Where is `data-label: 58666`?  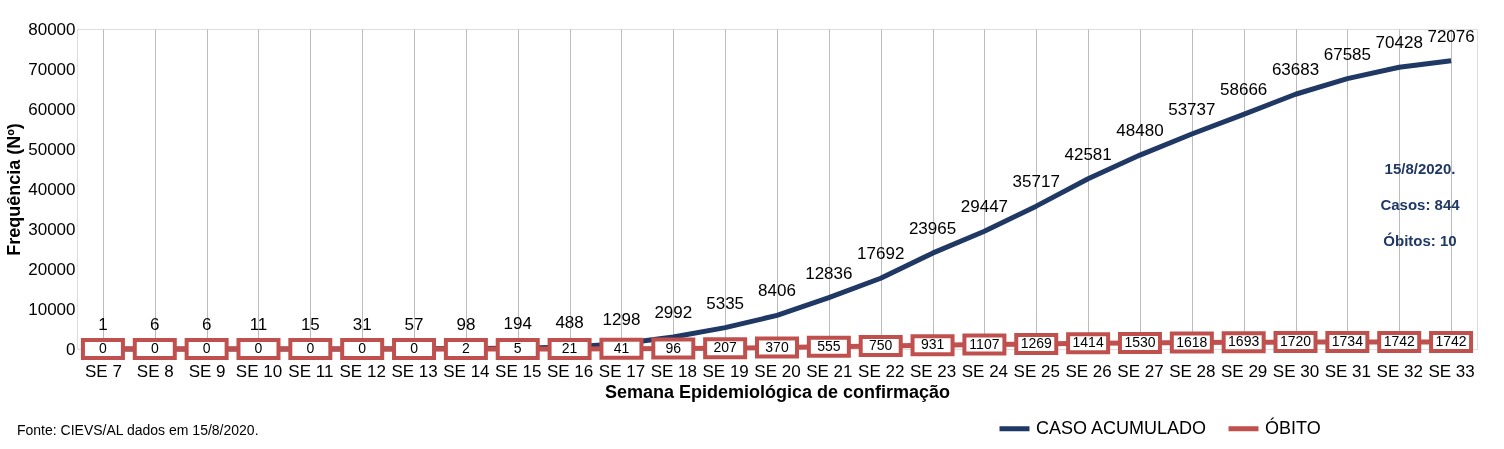 data-label: 58666 is located at coordinates (1244, 90).